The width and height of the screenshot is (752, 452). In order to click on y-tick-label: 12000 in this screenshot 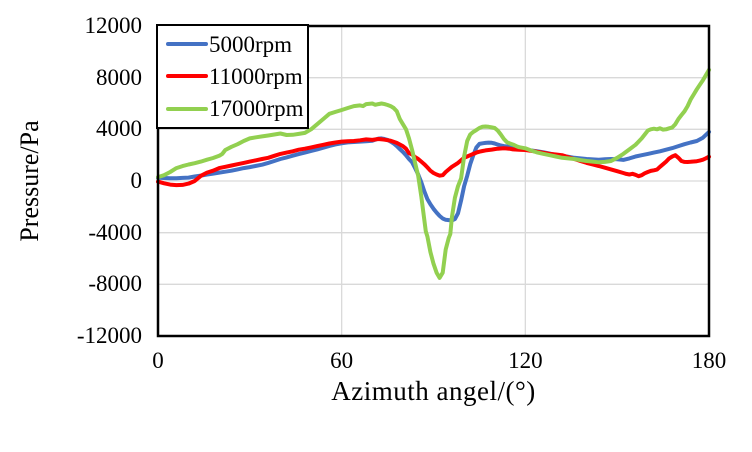, I will do `click(113, 25)`.